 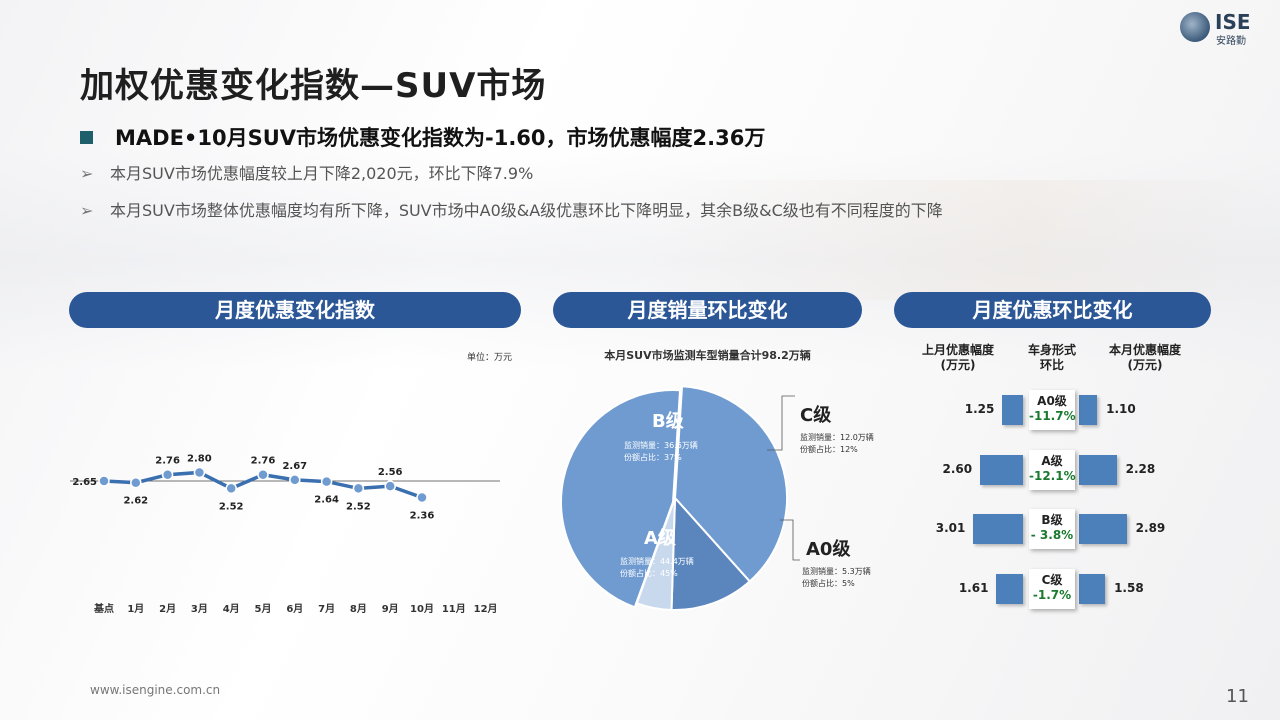 What do you see at coordinates (1052, 595) in the screenshot?
I see `change-value: -1.7%` at bounding box center [1052, 595].